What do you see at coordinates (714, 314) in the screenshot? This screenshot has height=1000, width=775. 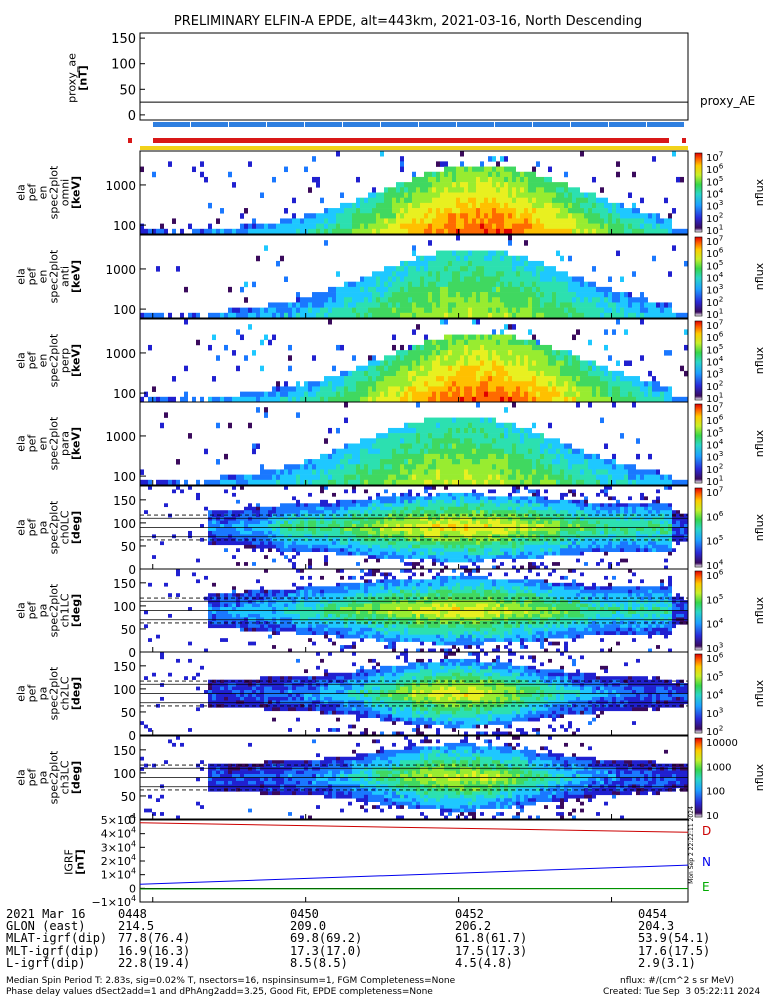 I see `colorbar-tick: 101` at bounding box center [714, 314].